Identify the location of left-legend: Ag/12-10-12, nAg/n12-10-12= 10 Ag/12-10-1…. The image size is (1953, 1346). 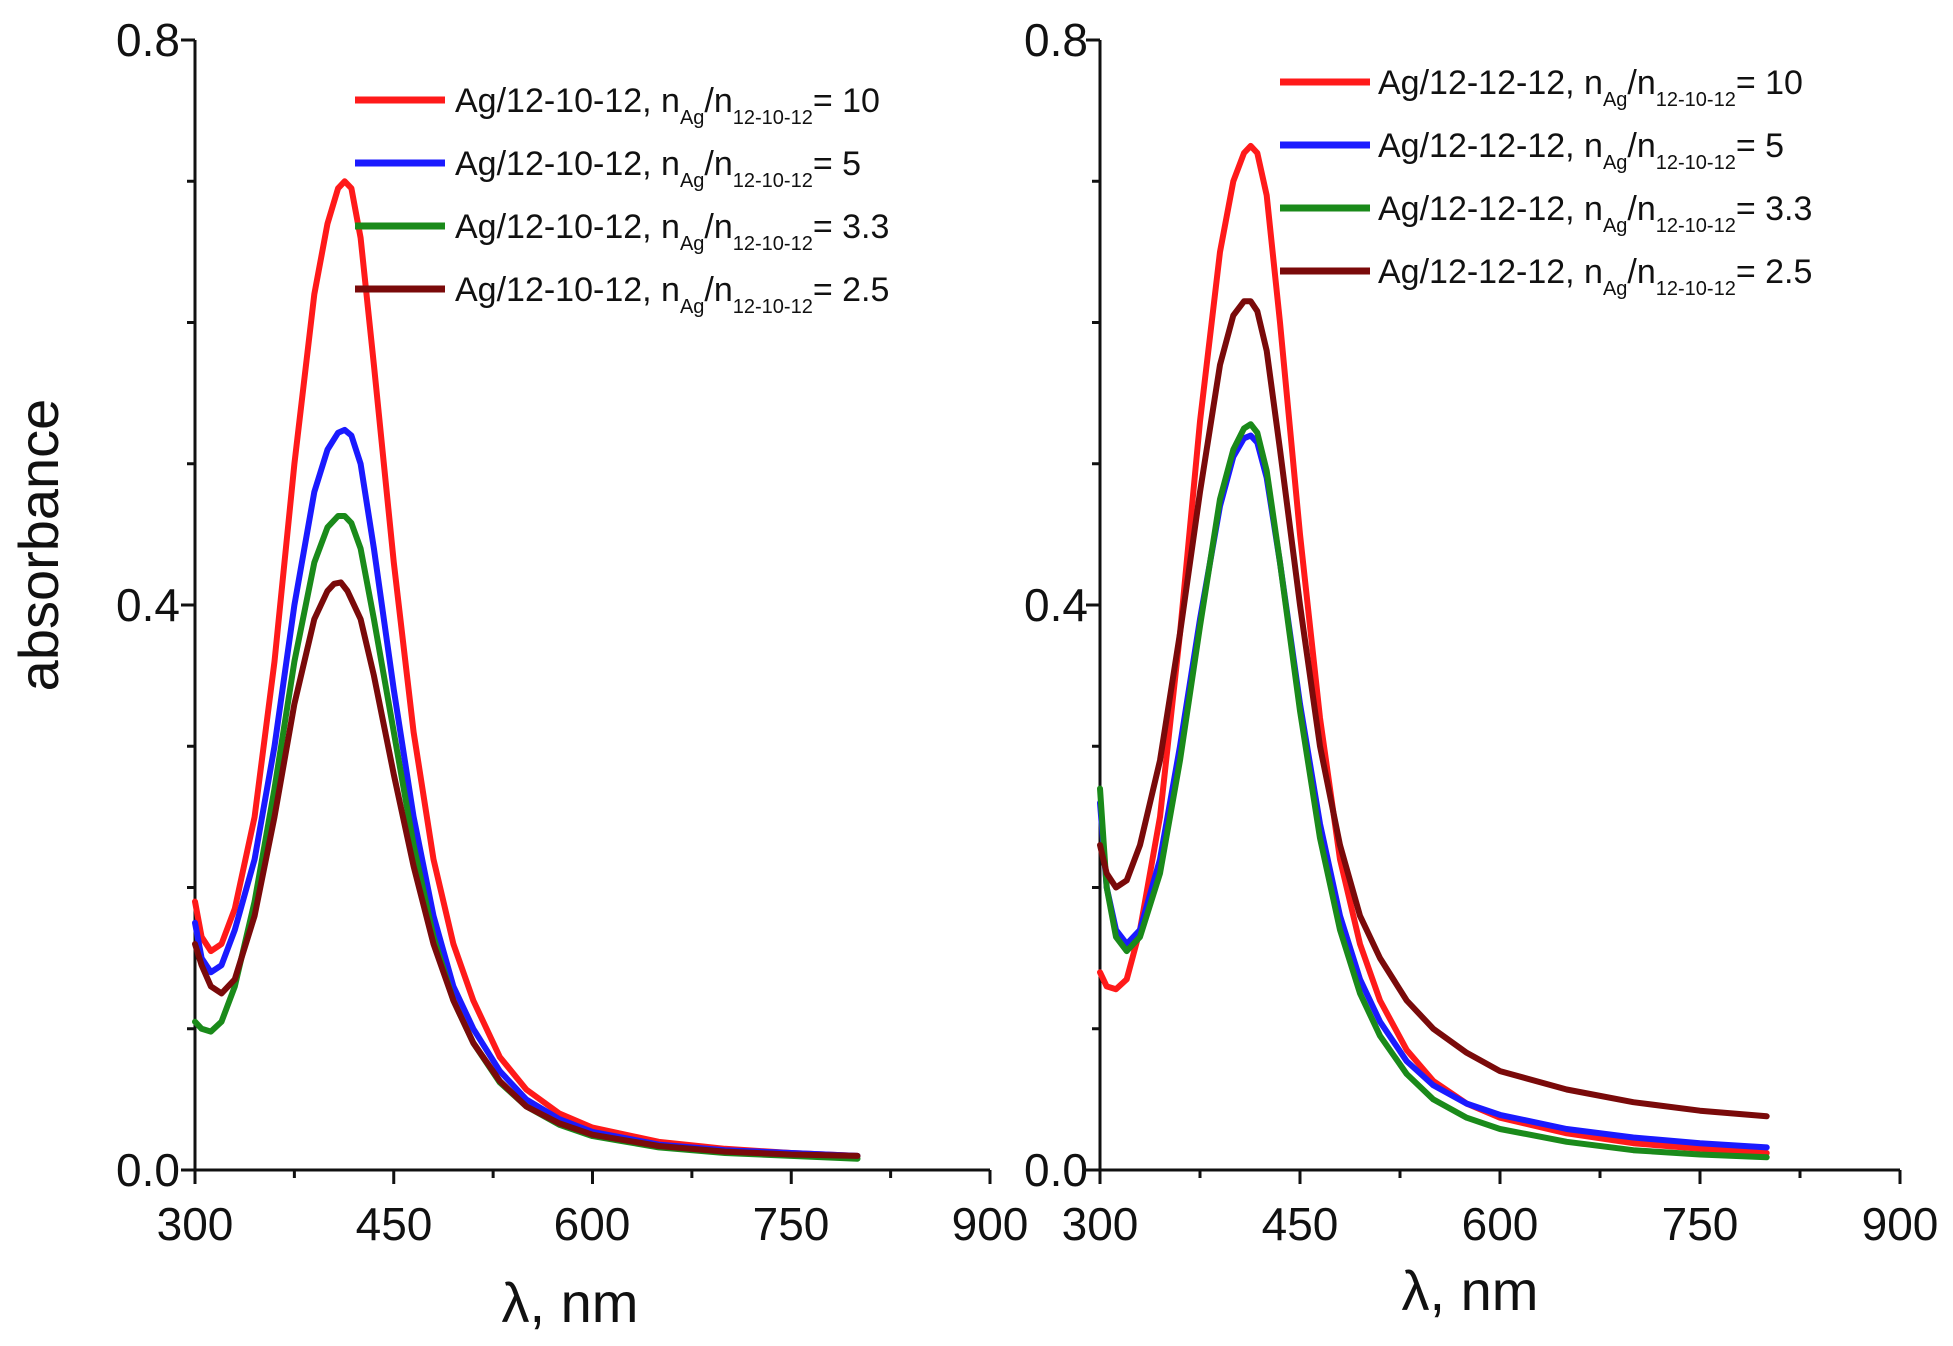
(622, 200).